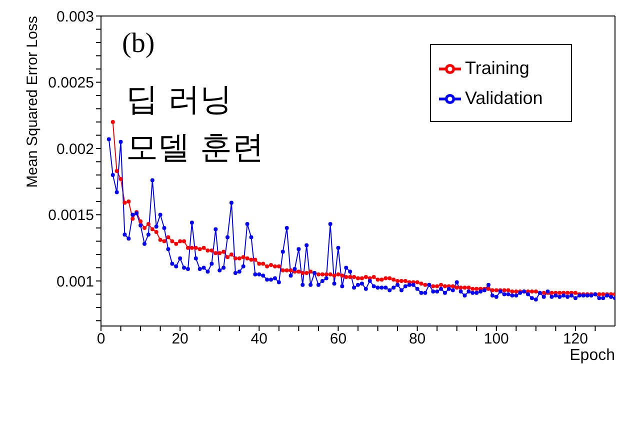  What do you see at coordinates (338, 339) in the screenshot?
I see `x-tick-label: 60` at bounding box center [338, 339].